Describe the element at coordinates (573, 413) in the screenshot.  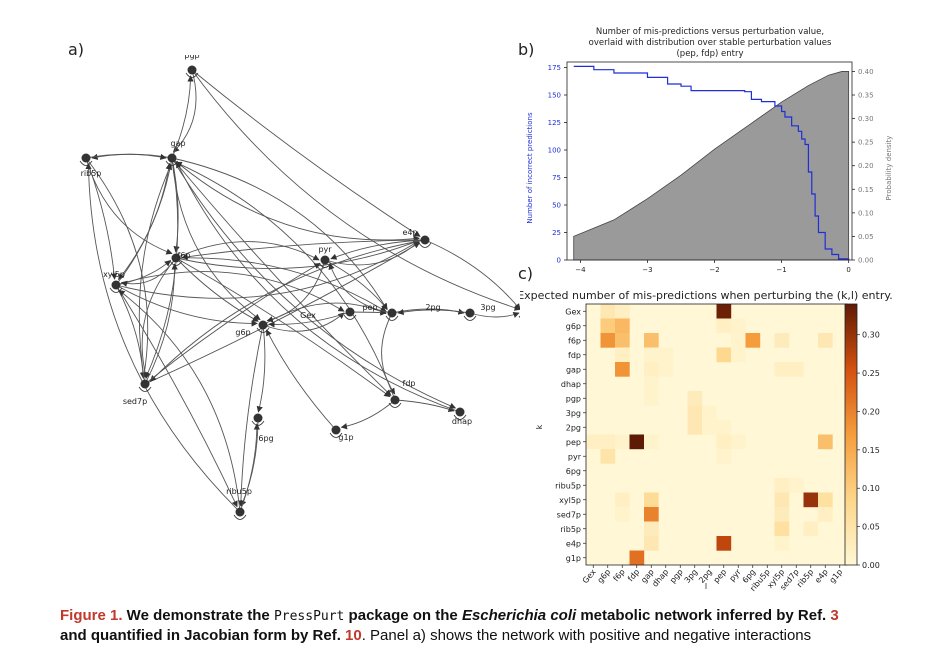
I see `row-label: 3pg` at that location.